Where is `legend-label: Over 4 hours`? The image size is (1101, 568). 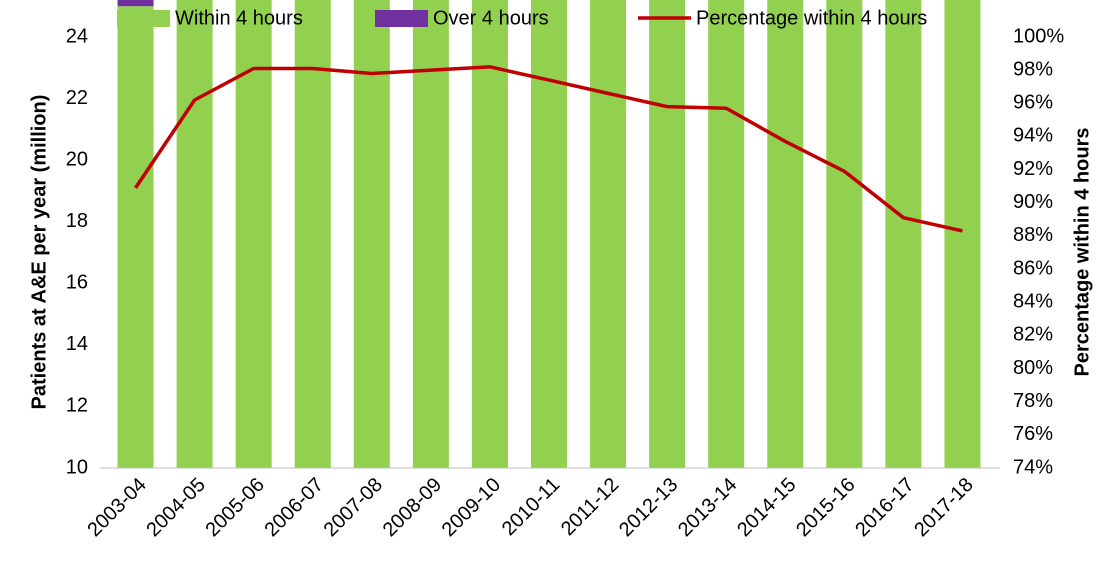 legend-label: Over 4 hours is located at coordinates (491, 18).